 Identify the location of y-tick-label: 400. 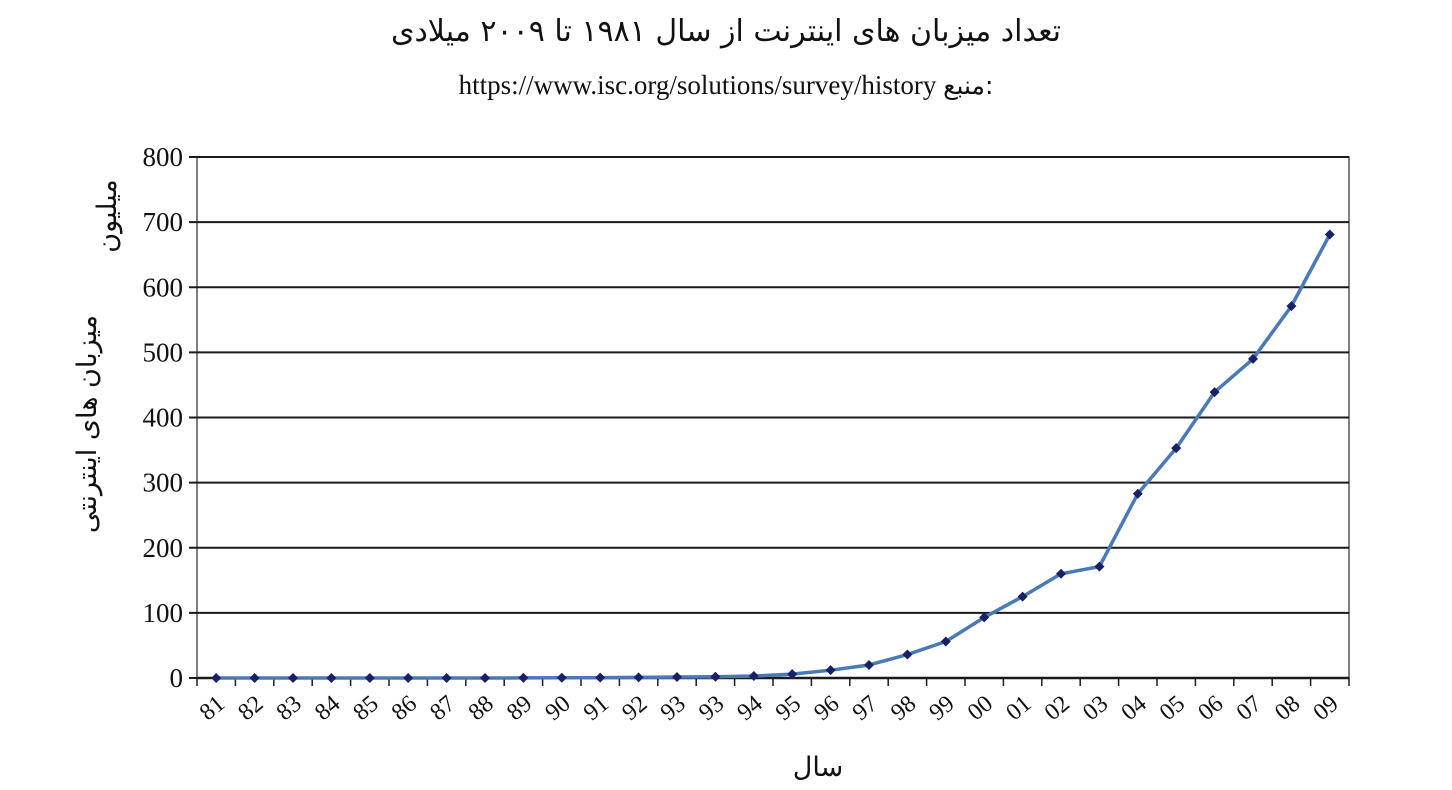
(163, 418).